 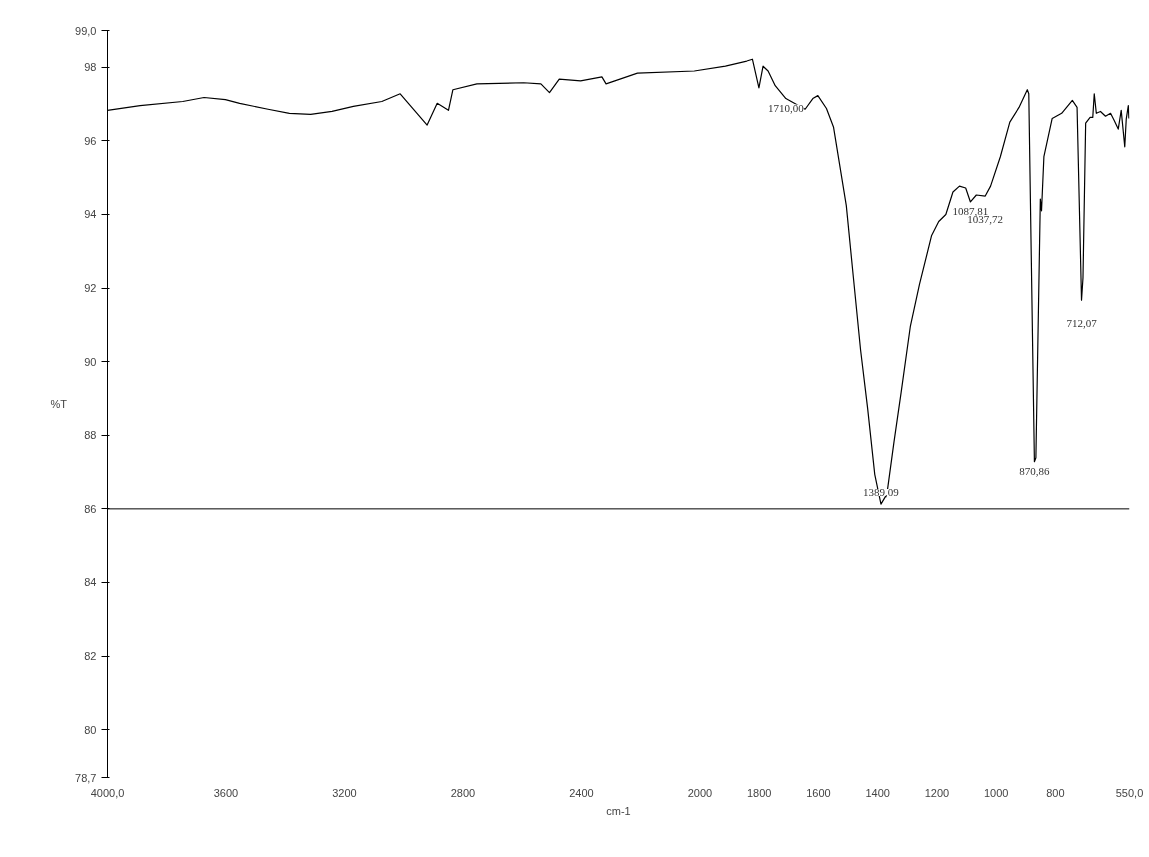 What do you see at coordinates (90, 729) in the screenshot?
I see `y-tick-label: 80` at bounding box center [90, 729].